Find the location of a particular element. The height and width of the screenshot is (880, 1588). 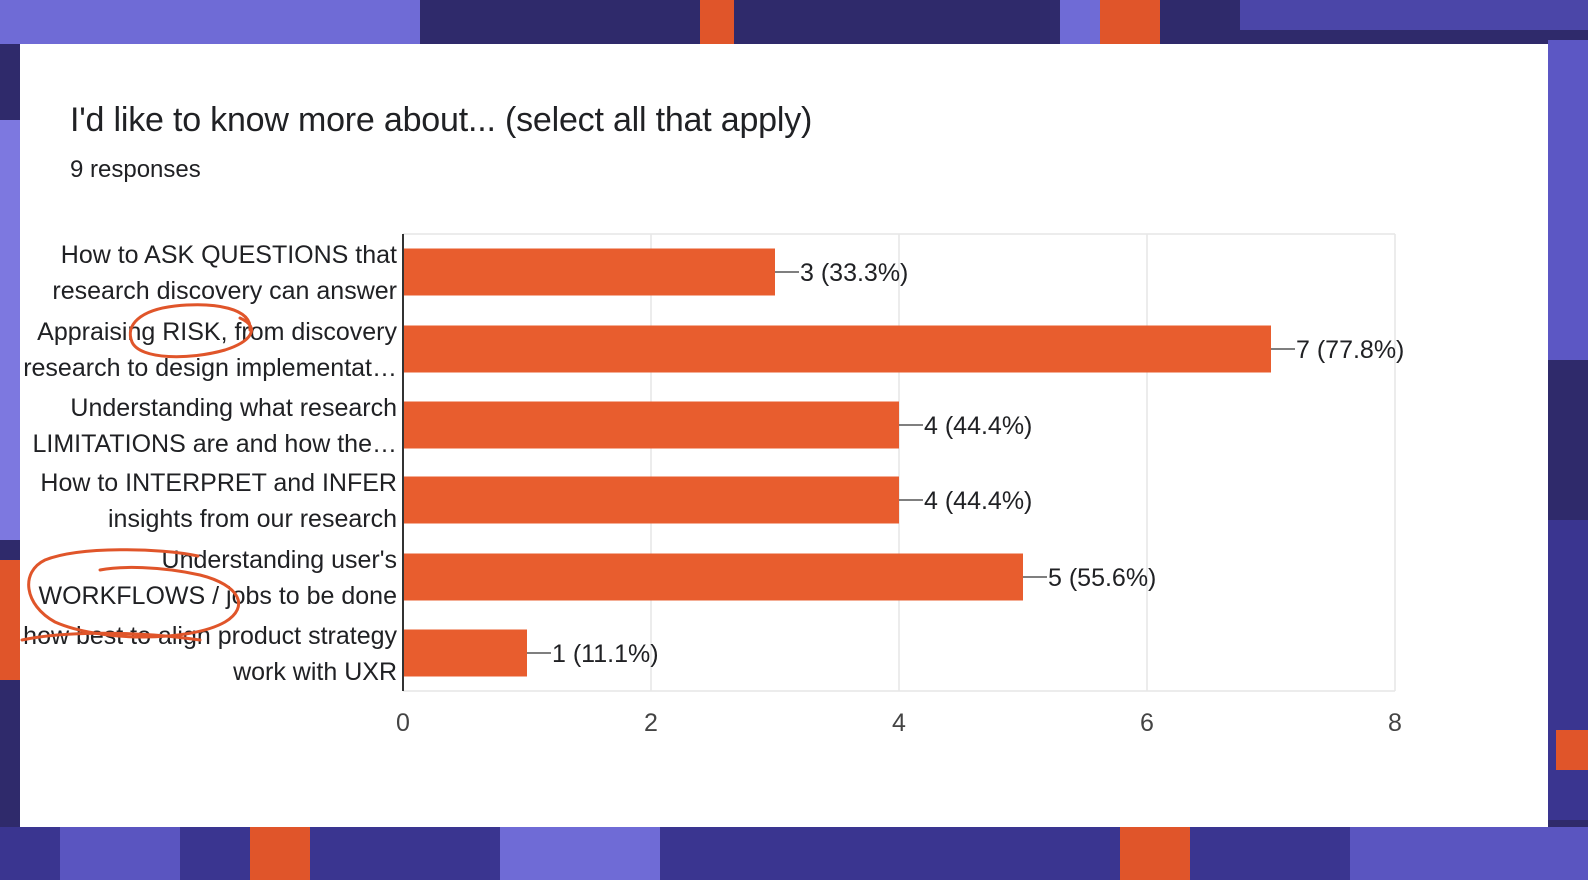

x-tick-label: 6 is located at coordinates (1147, 723).